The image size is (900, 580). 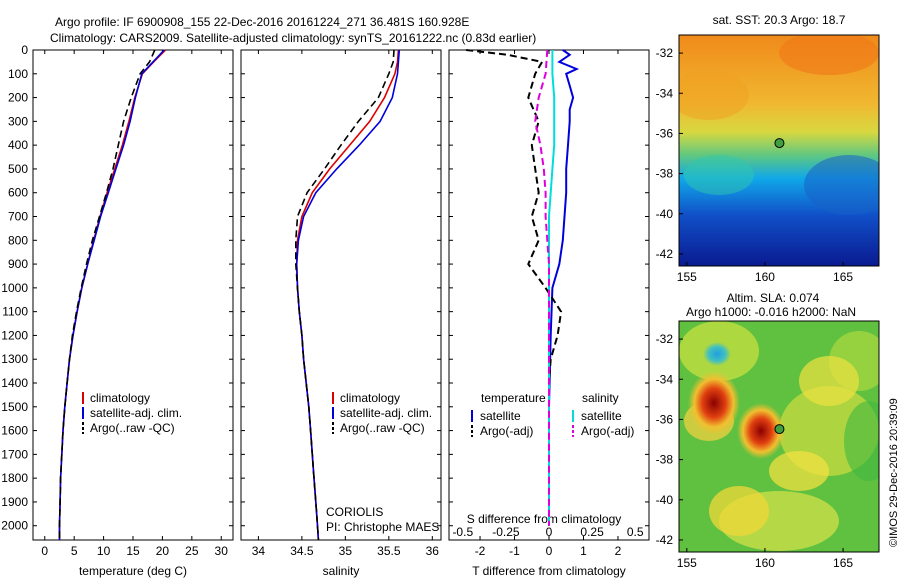 What do you see at coordinates (14, 359) in the screenshot?
I see `y-tick-label: 1300` at bounding box center [14, 359].